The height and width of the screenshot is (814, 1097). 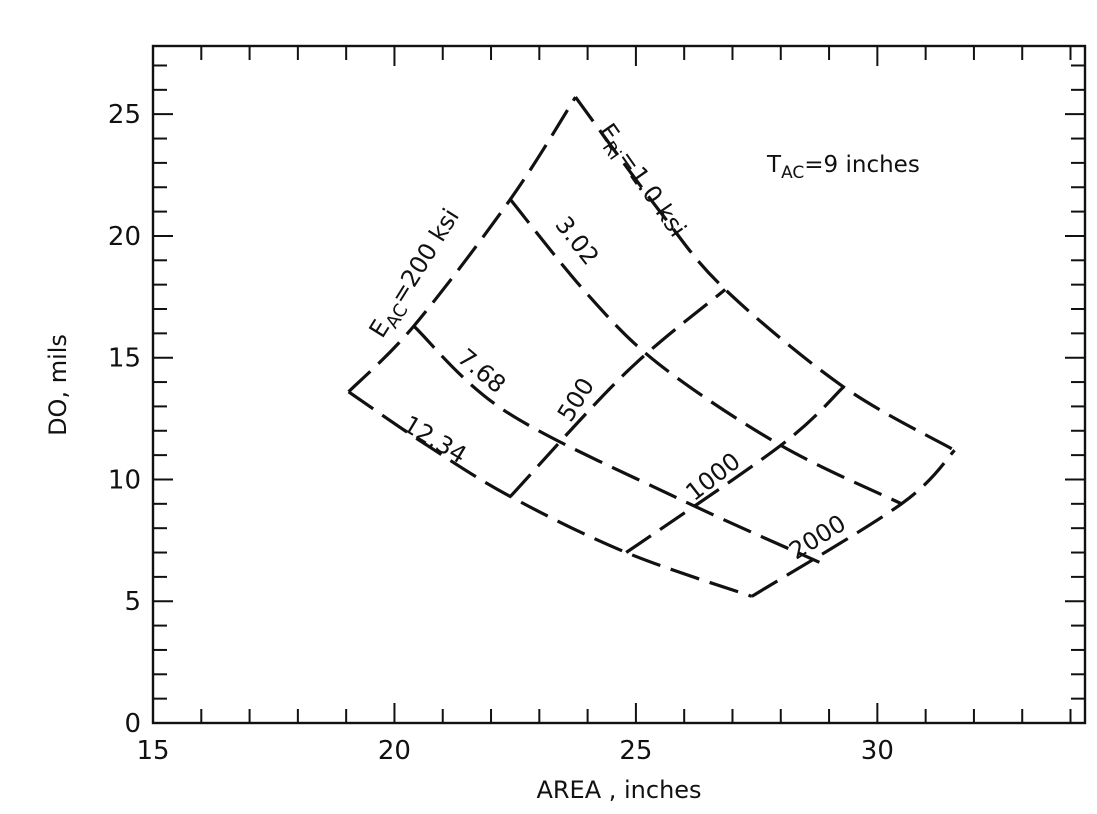 What do you see at coordinates (481, 371) in the screenshot?
I see `e-ri-768-label: 7.68` at bounding box center [481, 371].